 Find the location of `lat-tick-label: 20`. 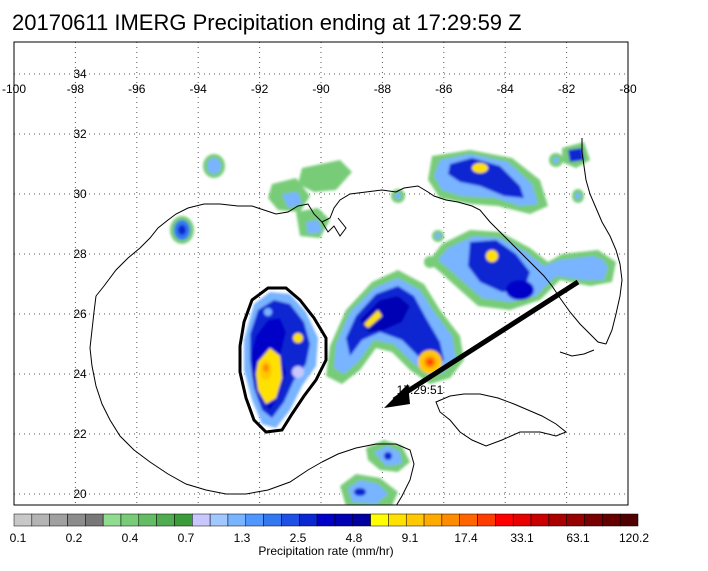

lat-tick-label: 20 is located at coordinates (80, 494).